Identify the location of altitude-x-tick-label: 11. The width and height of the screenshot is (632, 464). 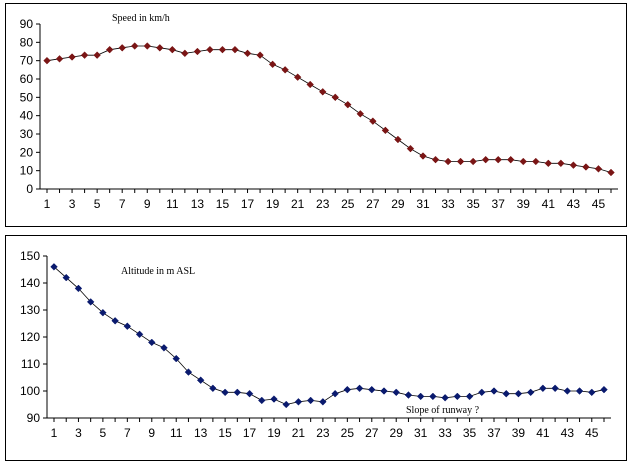
(176, 433).